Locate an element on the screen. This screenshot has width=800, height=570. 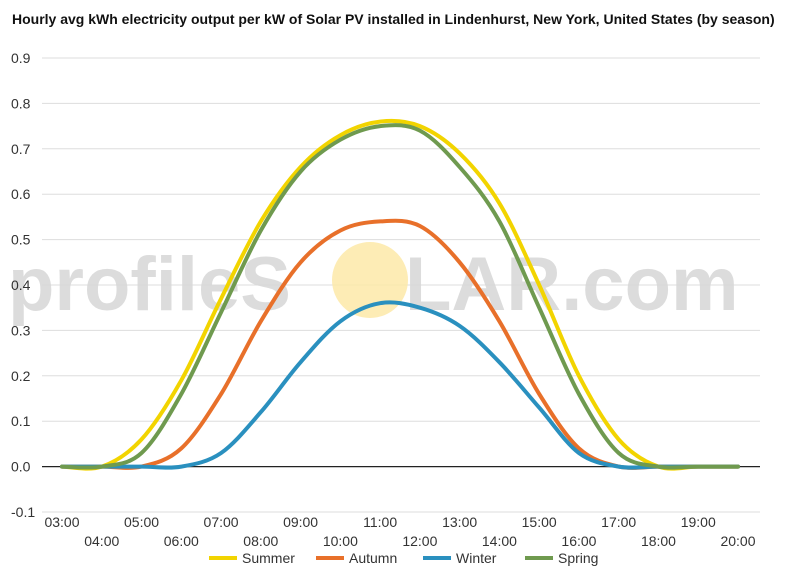
legend-label-autumn: Autumn is located at coordinates (373, 558).